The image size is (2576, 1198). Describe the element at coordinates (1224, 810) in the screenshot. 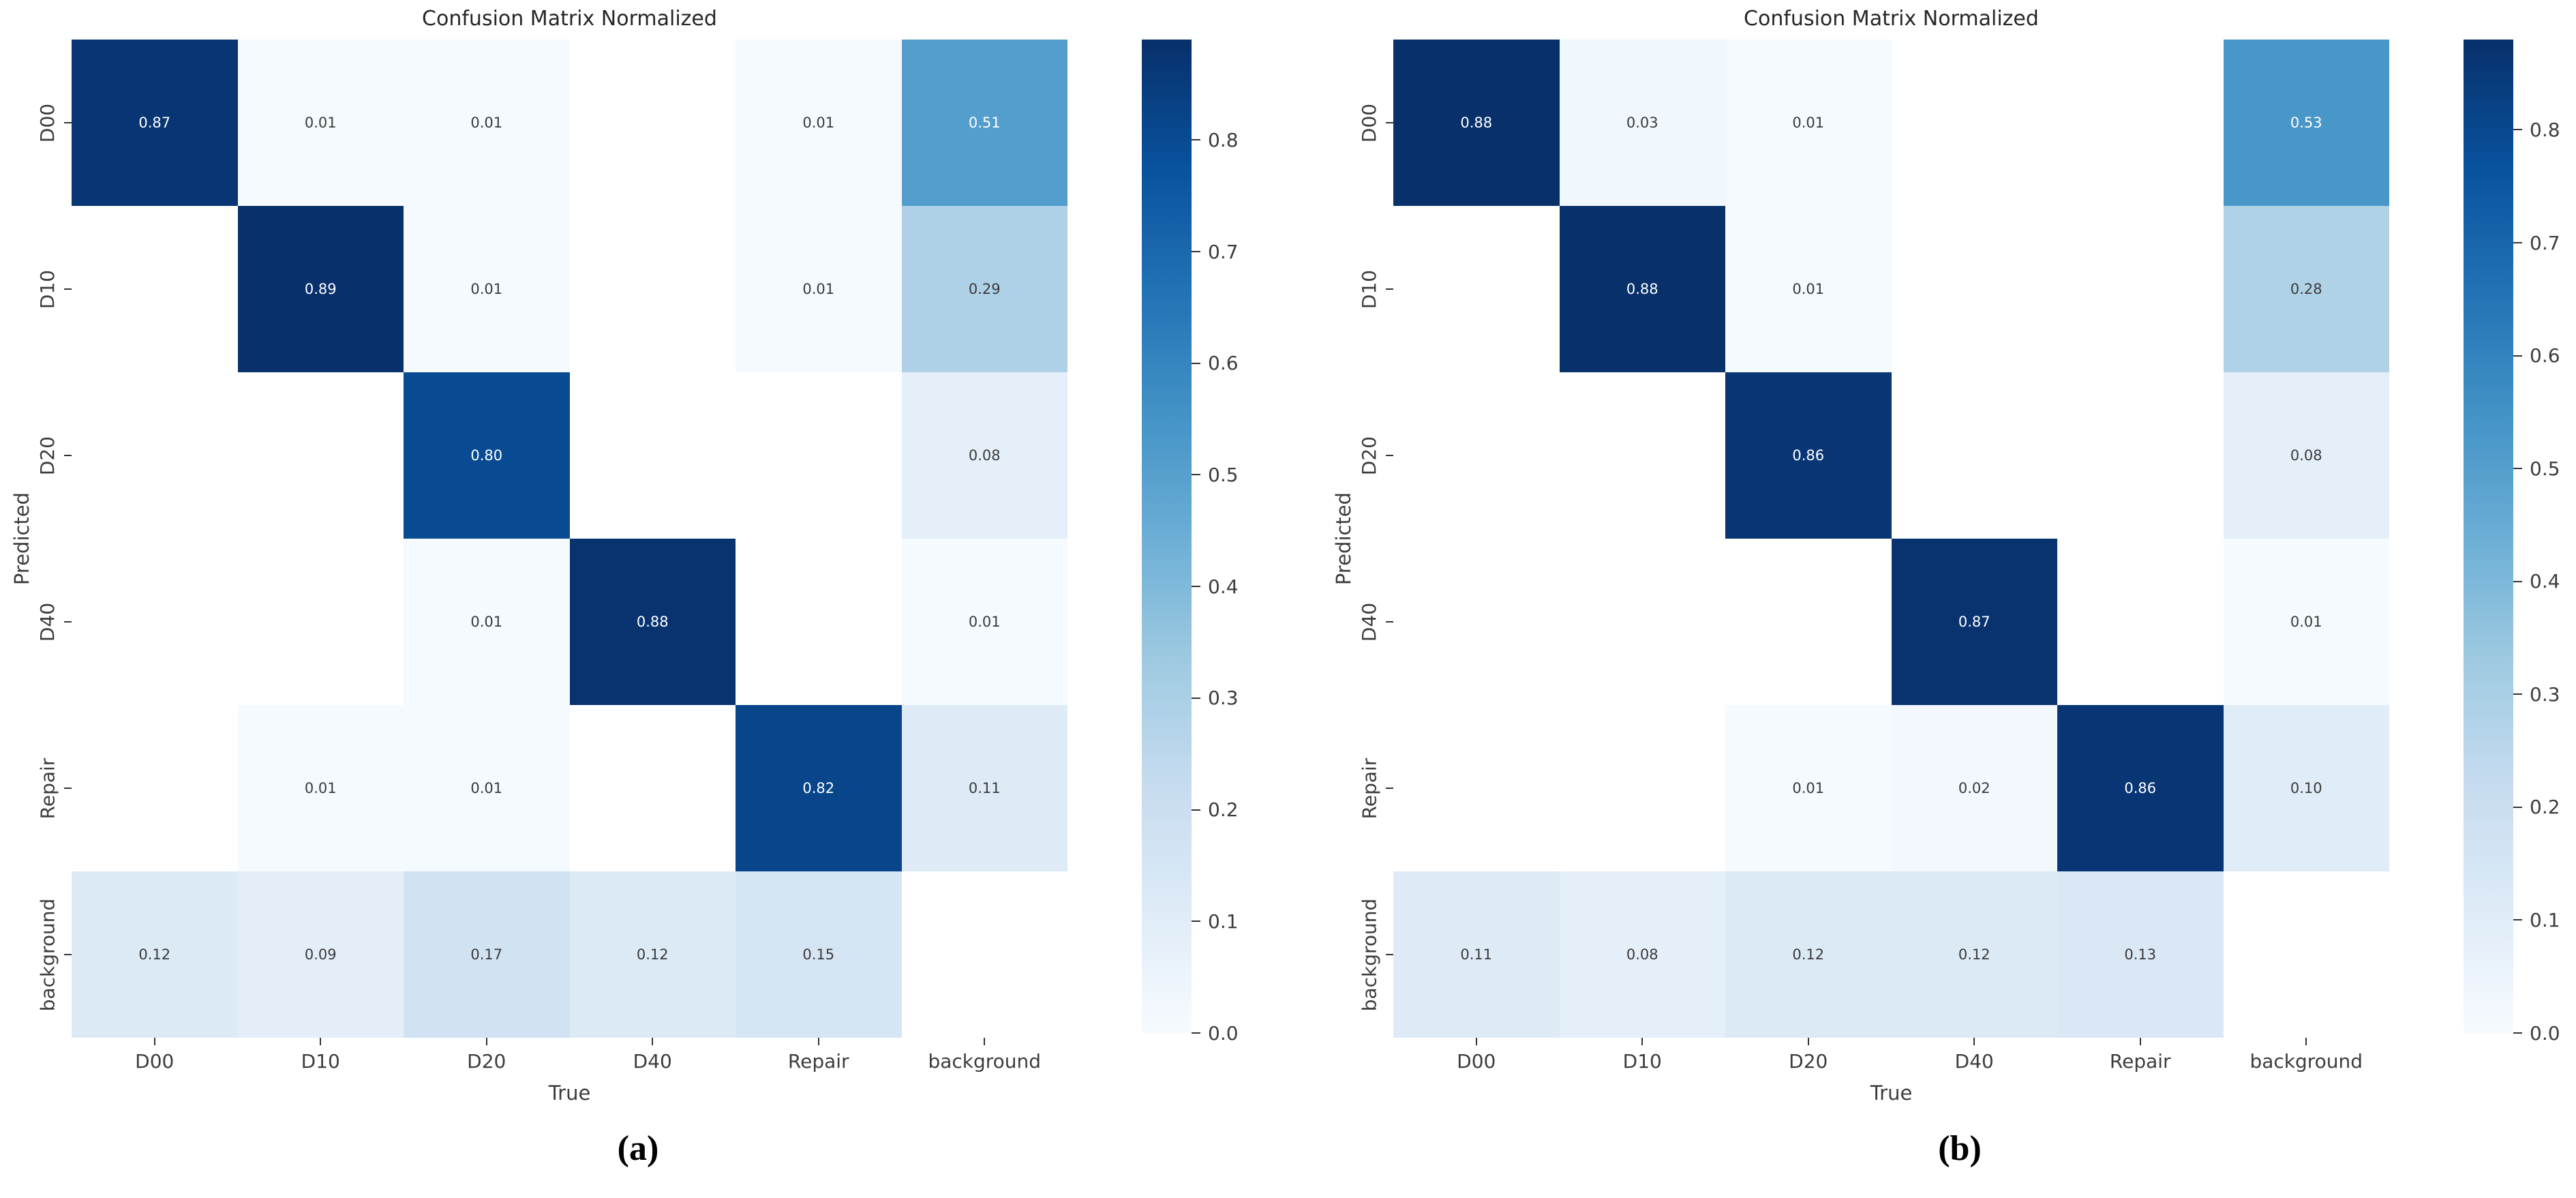

I see `colorbar-tick-label: 0.2` at that location.